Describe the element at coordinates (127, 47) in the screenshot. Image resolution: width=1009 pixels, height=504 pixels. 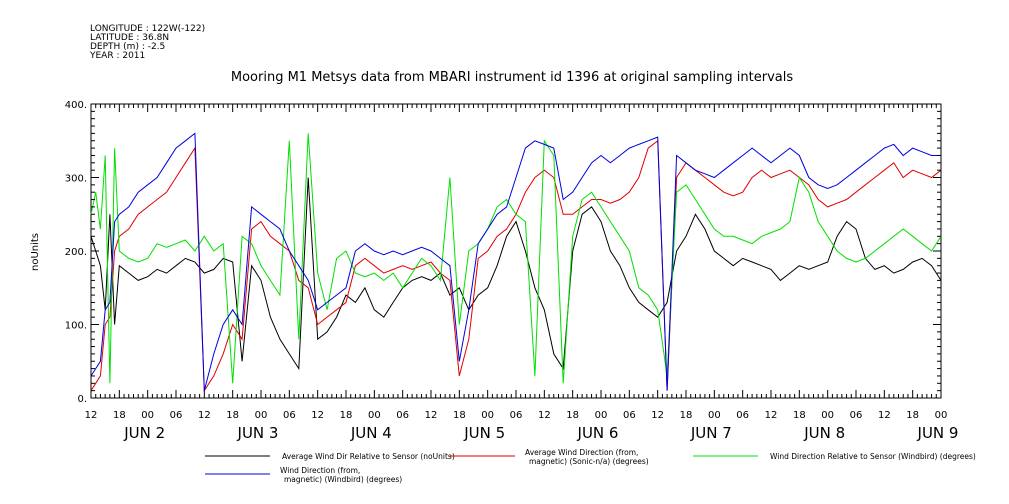
I see `depth-label: DEPTH (m) : -2.5` at that location.